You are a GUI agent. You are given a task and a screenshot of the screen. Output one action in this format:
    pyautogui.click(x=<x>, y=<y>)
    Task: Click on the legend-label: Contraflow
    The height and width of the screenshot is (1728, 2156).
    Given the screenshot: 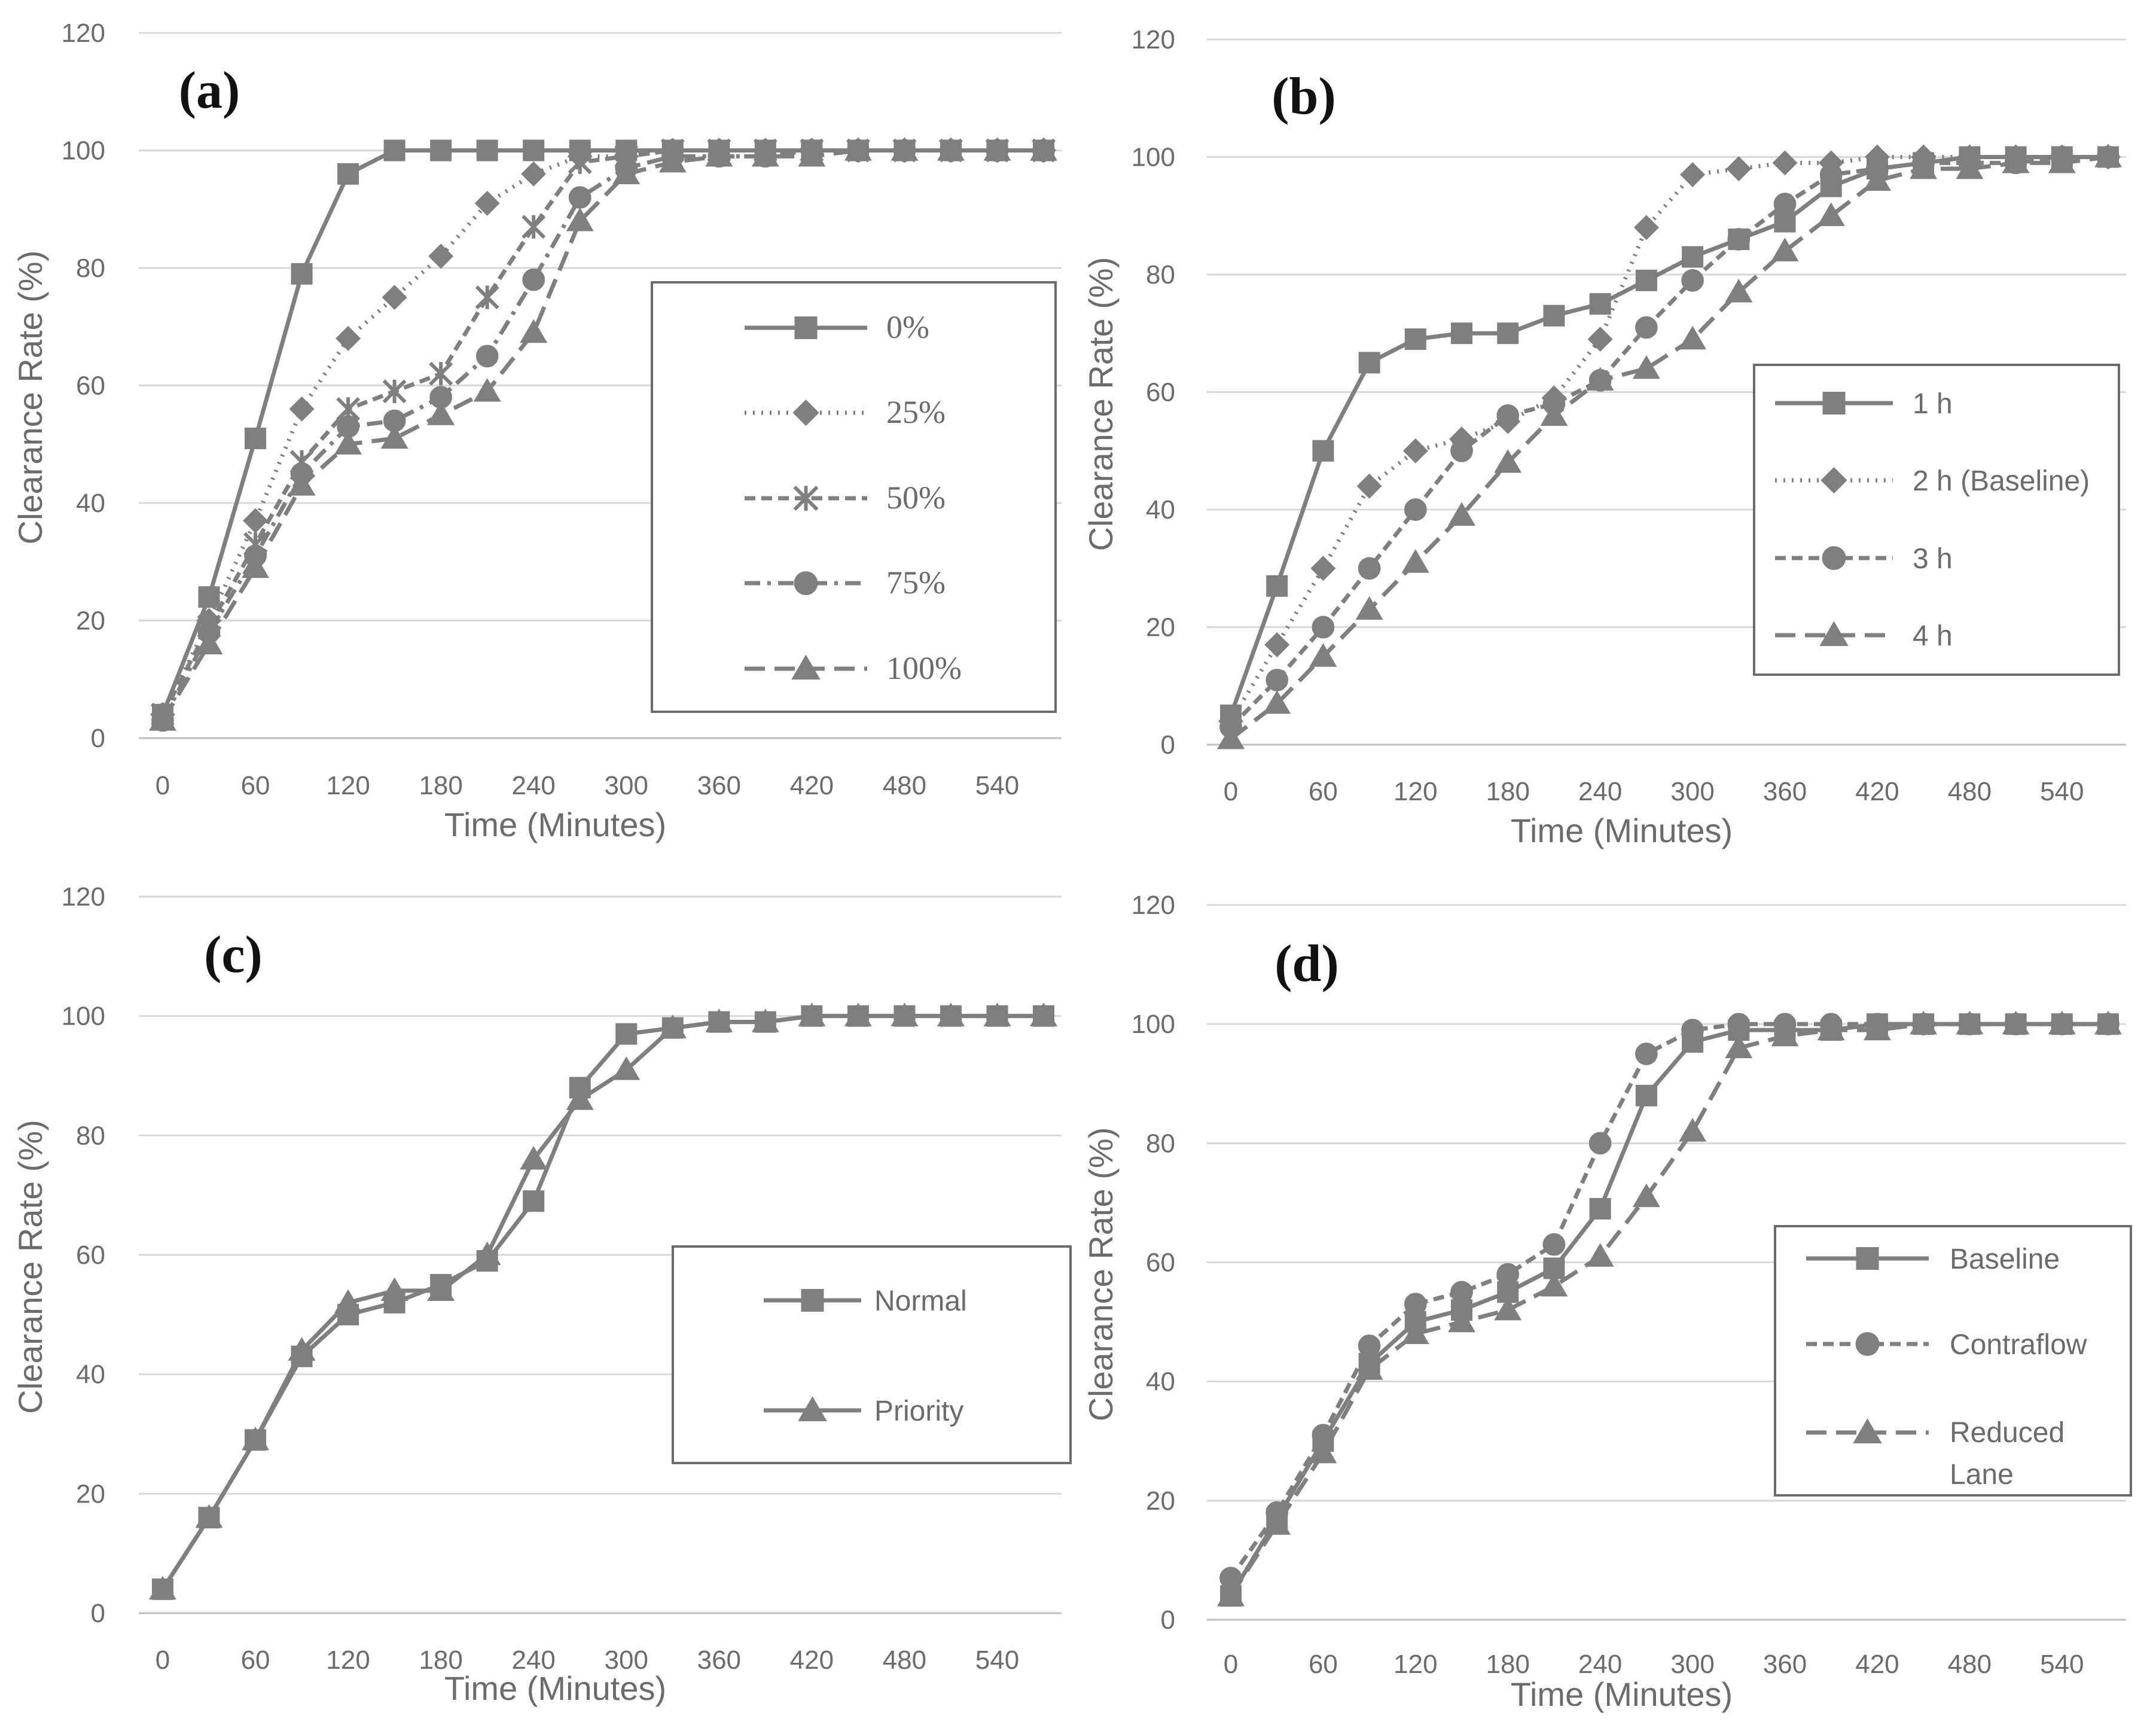 What is the action you would take?
    pyautogui.click(x=2018, y=1345)
    